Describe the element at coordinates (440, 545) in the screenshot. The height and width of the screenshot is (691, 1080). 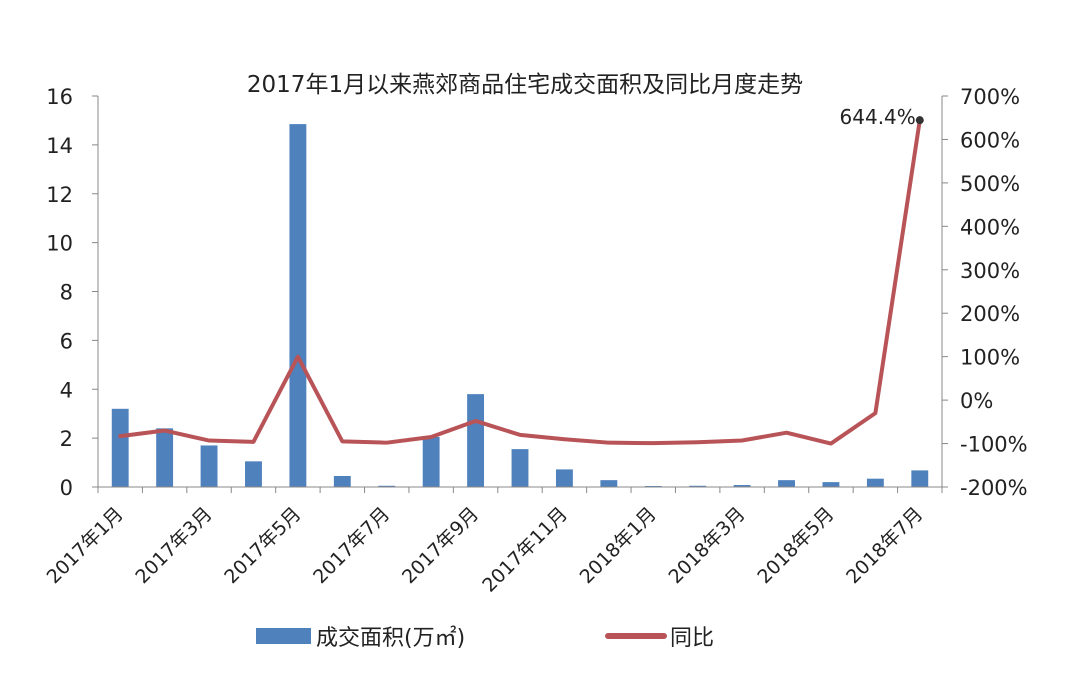
I see `x-tick-label: 2017年9月` at that location.